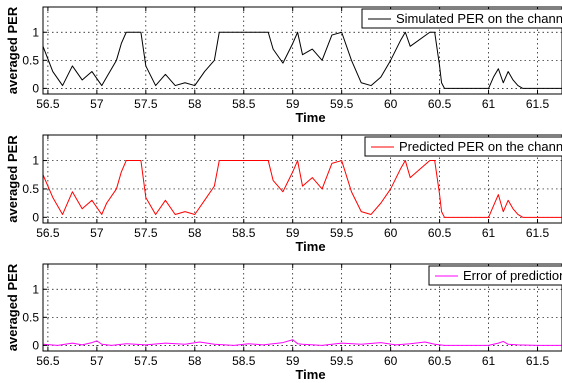 The width and height of the screenshot is (562, 383). Describe the element at coordinates (480, 146) in the screenshot. I see `legend-label: Predicted PER on the channel` at that location.